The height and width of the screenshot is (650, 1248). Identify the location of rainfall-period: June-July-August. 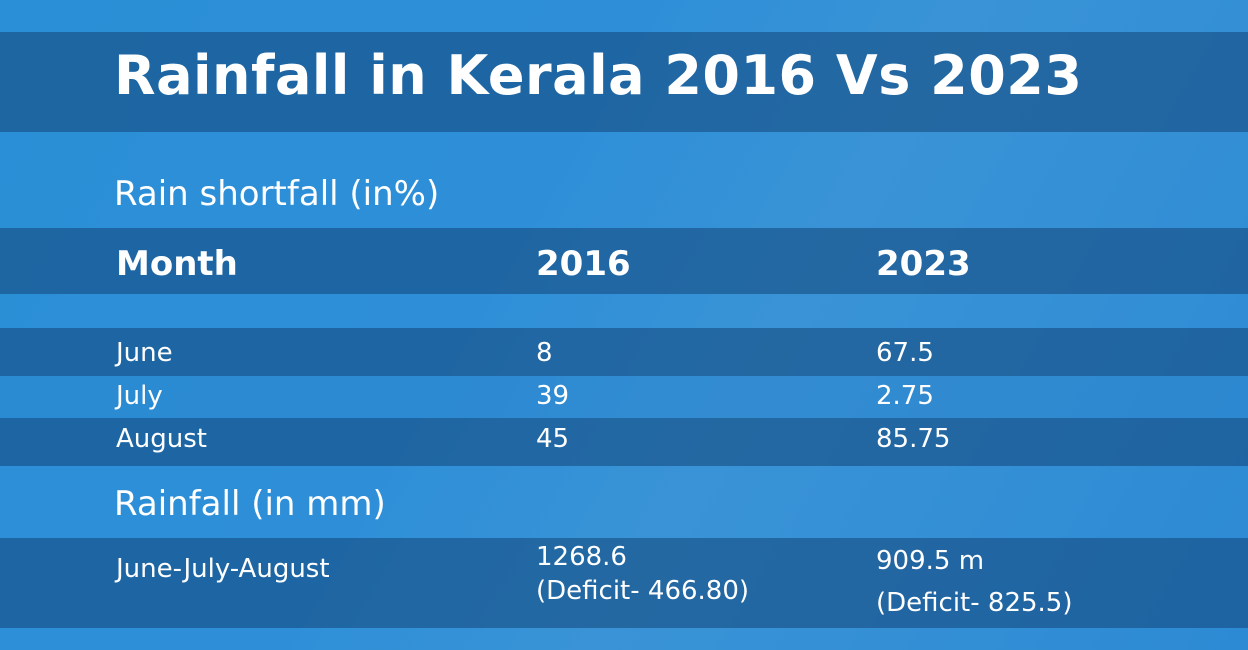
(223, 569).